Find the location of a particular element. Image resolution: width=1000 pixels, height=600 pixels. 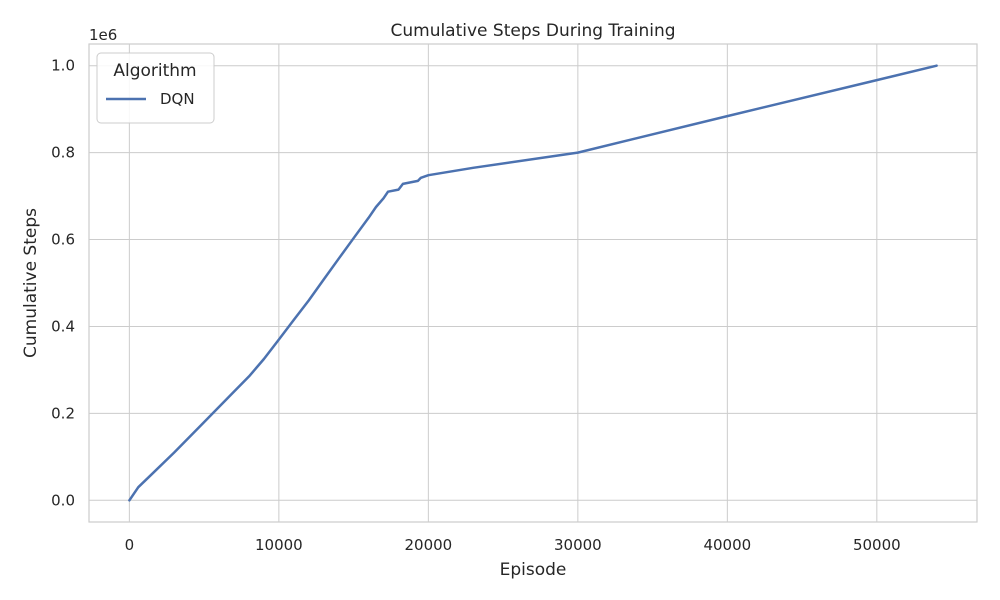

y-axis-label: Cumulative Steps is located at coordinates (31, 283).